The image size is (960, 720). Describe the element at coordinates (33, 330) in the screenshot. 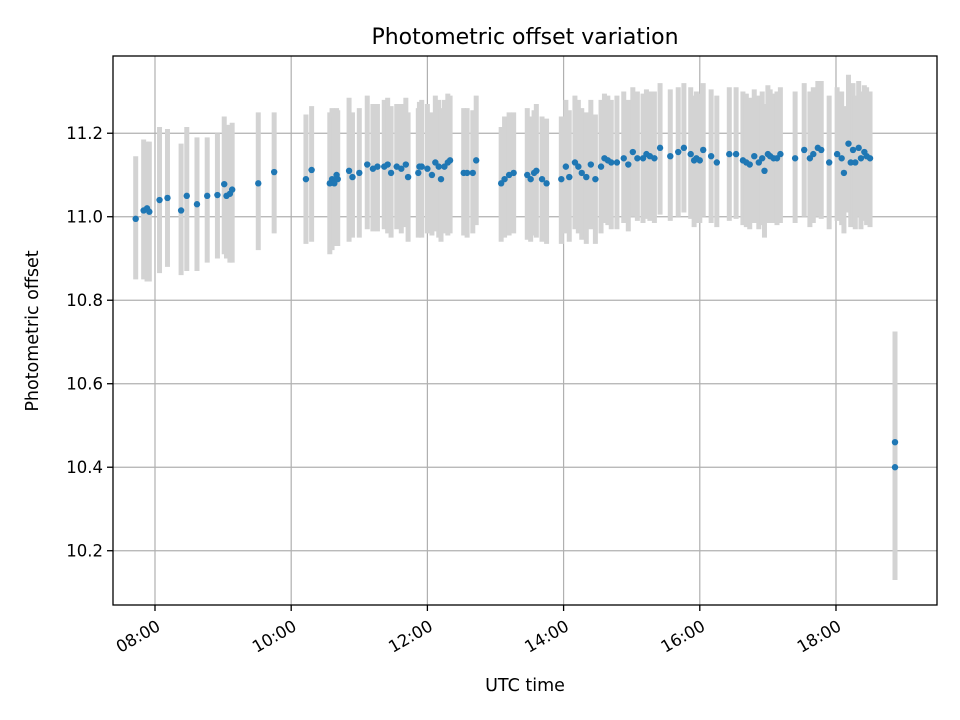

I see `y-axis-label: Photometric offset` at that location.